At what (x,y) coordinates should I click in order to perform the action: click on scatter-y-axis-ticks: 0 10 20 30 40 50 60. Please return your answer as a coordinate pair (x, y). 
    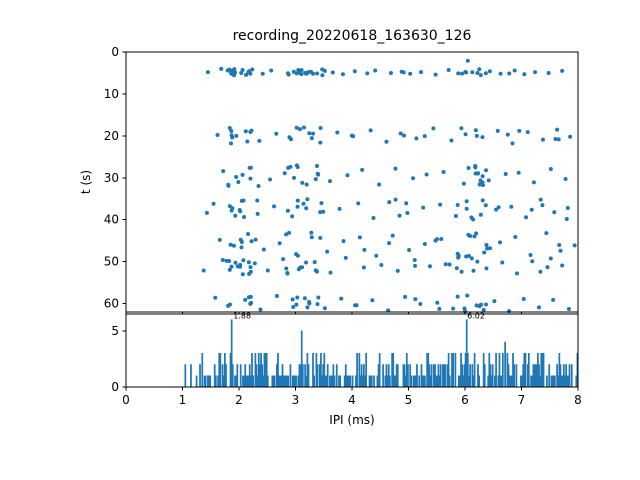
    Looking at the image, I should click on (115, 178).